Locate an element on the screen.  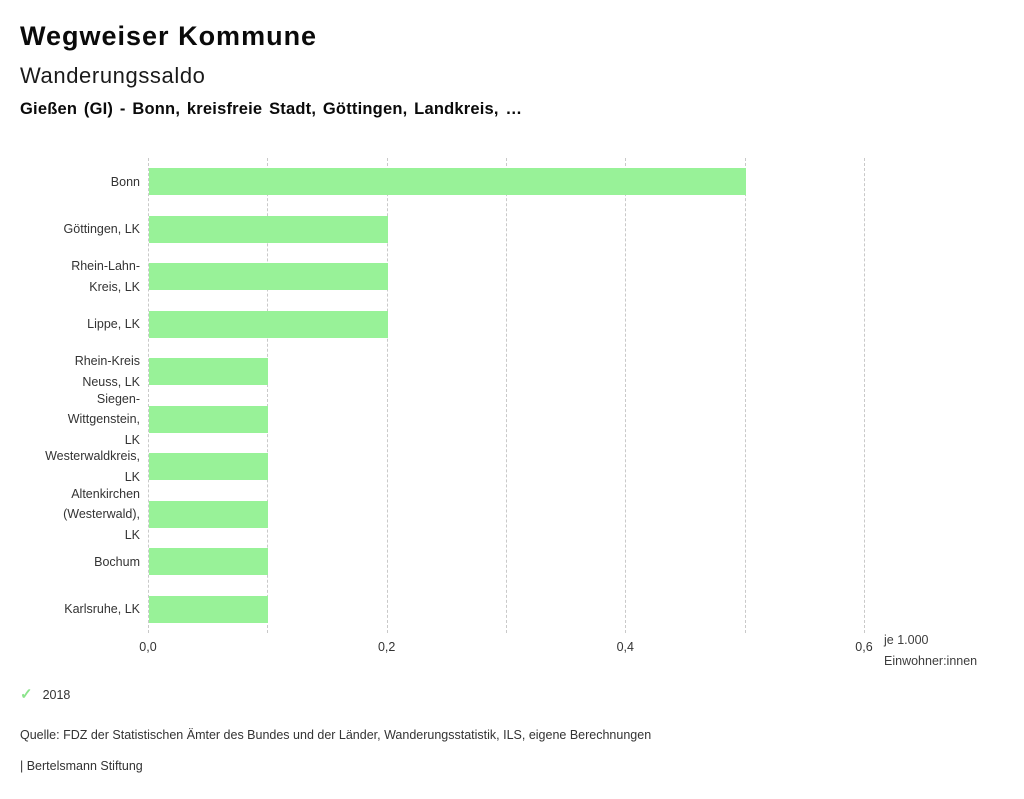
bar-lippe-lk is located at coordinates (268, 324).